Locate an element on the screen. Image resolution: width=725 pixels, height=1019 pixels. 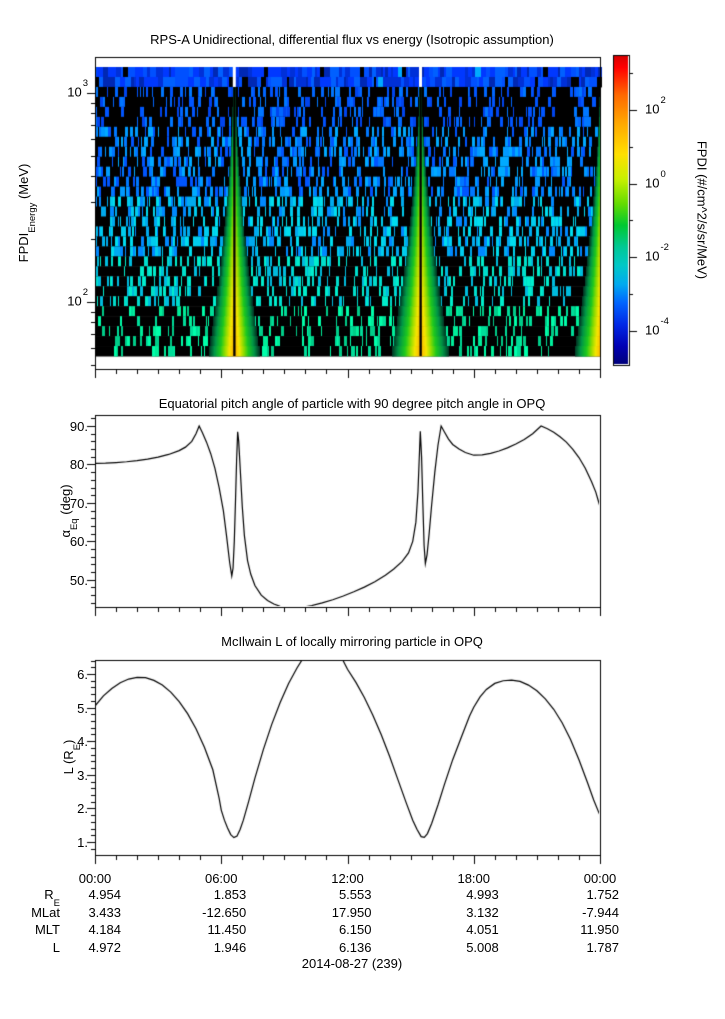
table-value-r0-c3: 4.993 is located at coordinates (439, 894).